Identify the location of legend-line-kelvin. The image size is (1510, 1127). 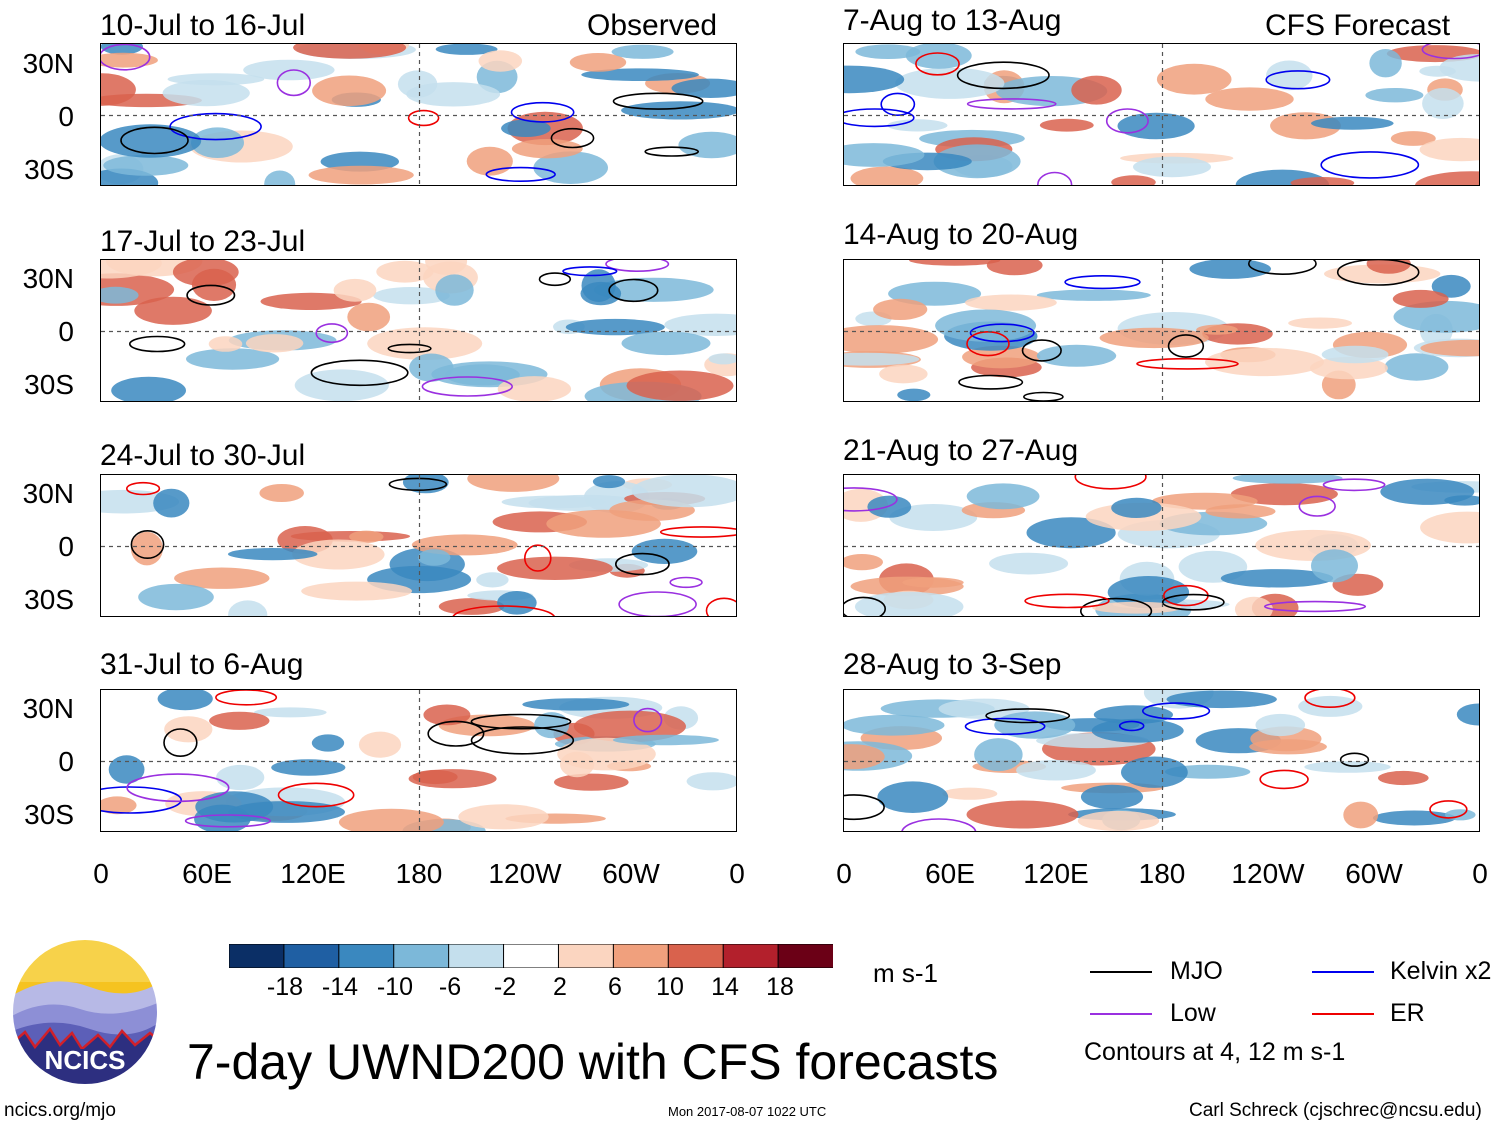
(1343, 972).